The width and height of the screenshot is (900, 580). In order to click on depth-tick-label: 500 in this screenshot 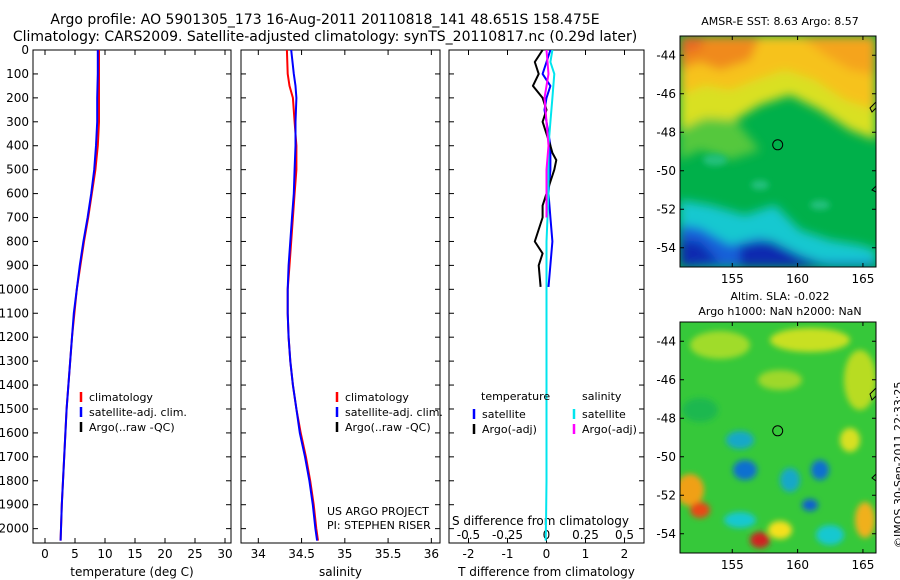, I will do `click(17, 170)`.